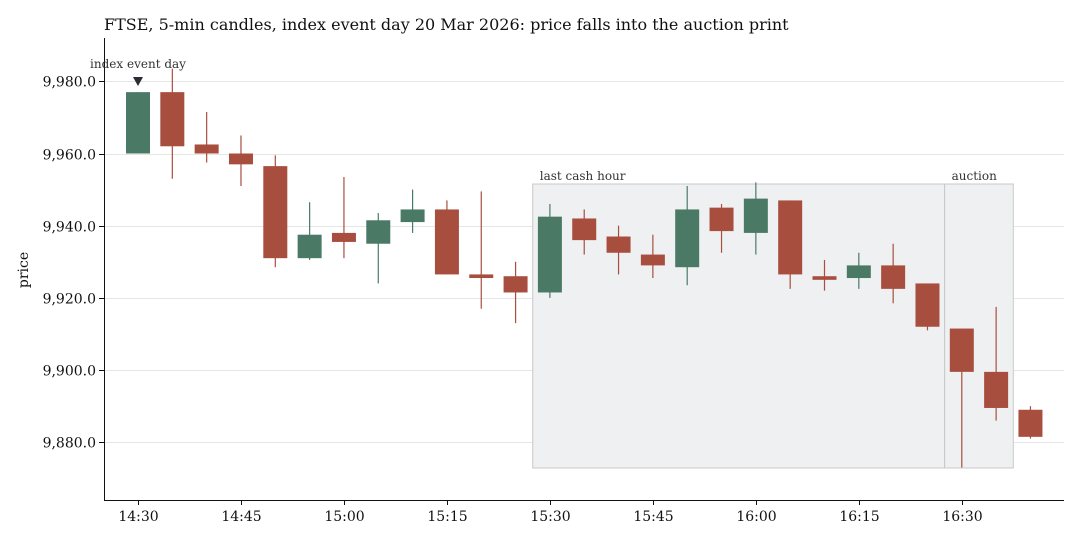  I want to click on y-axis-label: price, so click(24, 270).